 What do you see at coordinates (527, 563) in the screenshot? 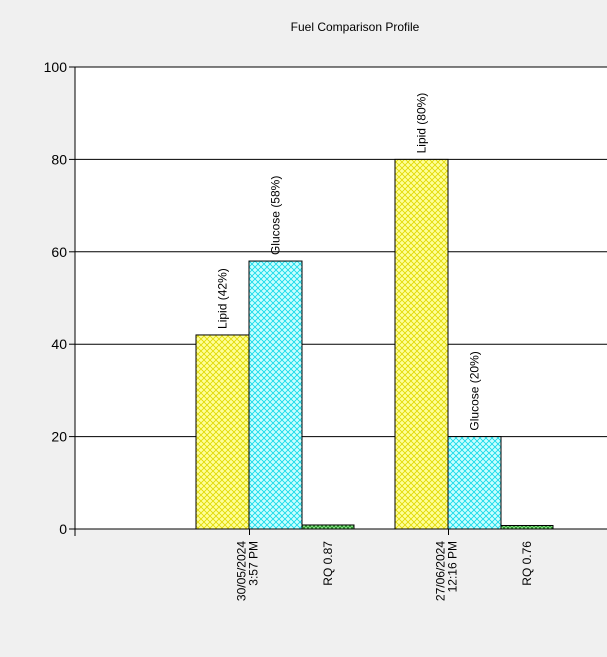
I see `rq-label: RQ 0.76` at bounding box center [527, 563].